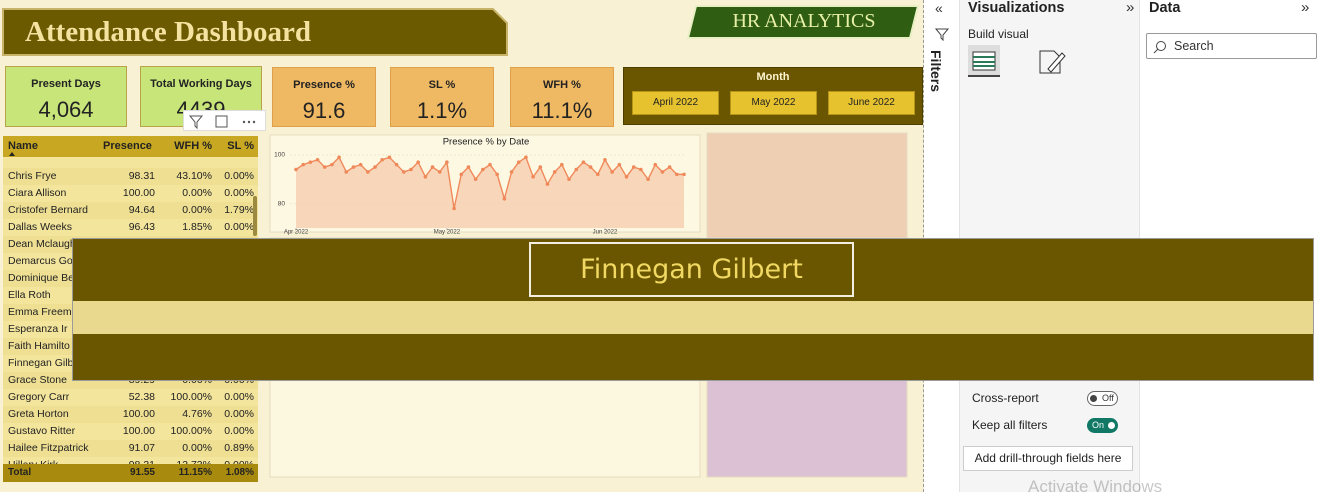  What do you see at coordinates (998, 34) in the screenshot?
I see `section-label: Build visual` at bounding box center [998, 34].